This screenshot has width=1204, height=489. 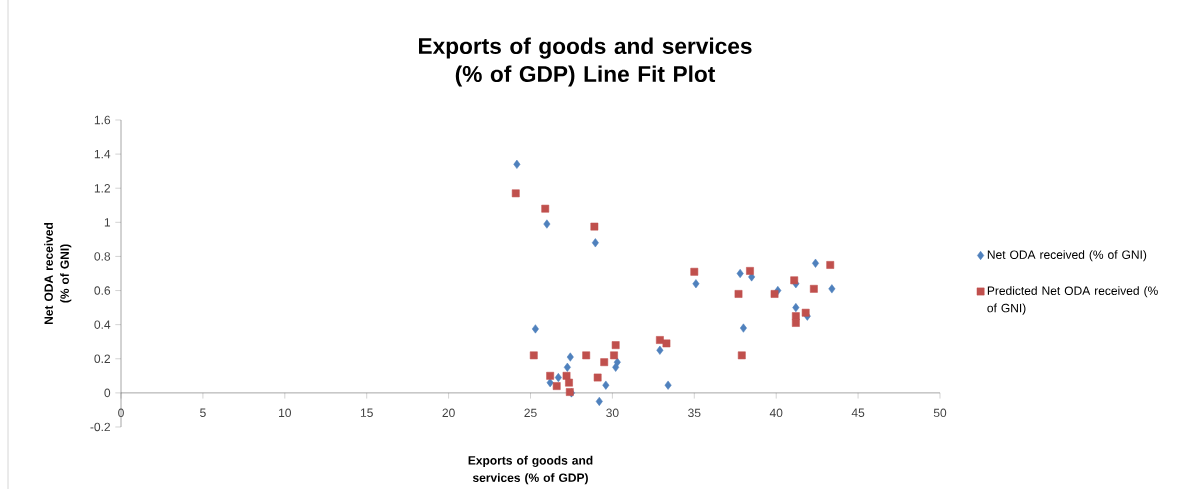 What do you see at coordinates (102, 290) in the screenshot?
I see `y-tick-label: 0.6` at bounding box center [102, 290].